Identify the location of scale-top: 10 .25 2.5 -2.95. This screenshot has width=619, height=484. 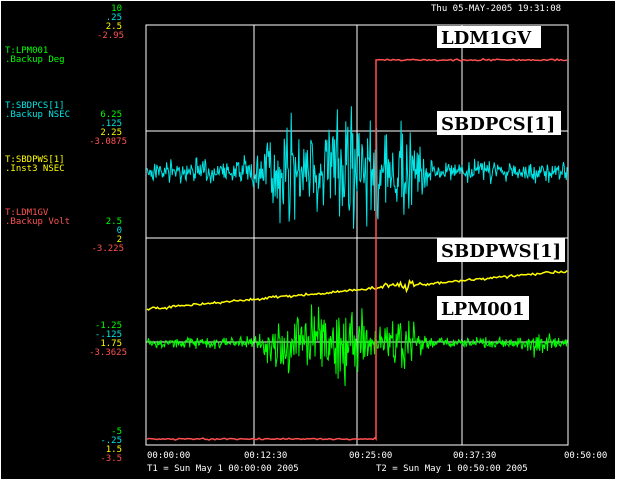
(110, 22).